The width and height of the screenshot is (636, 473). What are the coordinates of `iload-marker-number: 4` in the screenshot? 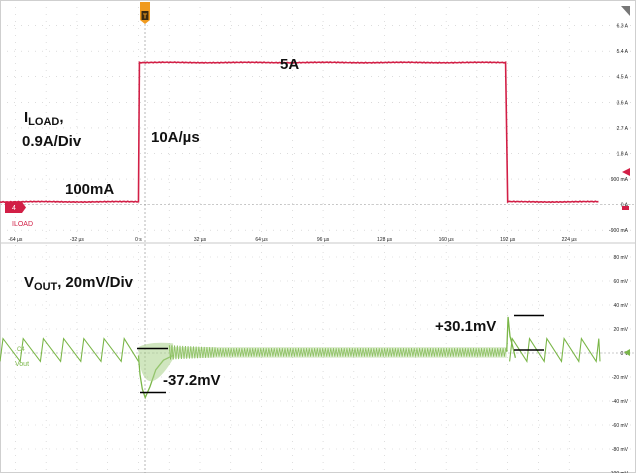 It's located at (14, 208).